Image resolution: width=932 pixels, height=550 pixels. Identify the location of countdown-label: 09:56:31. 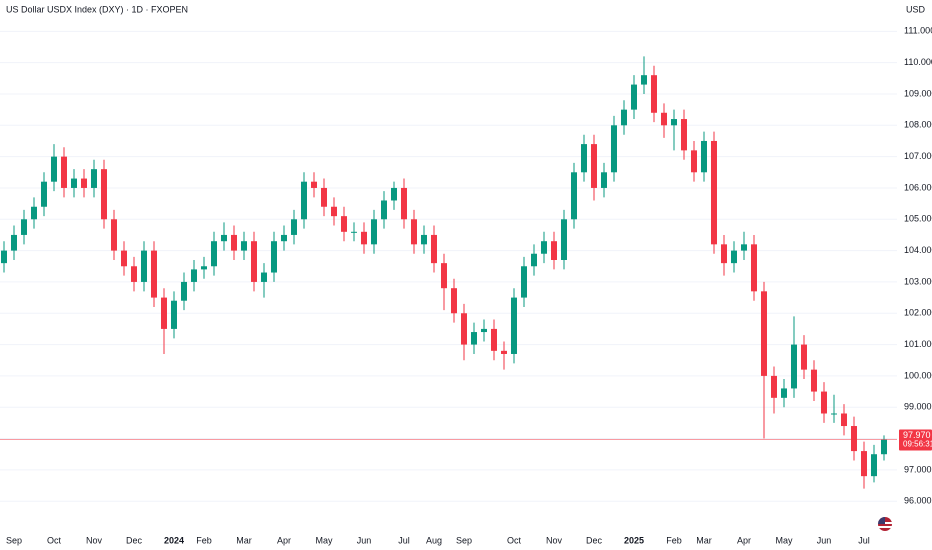
(917, 444).